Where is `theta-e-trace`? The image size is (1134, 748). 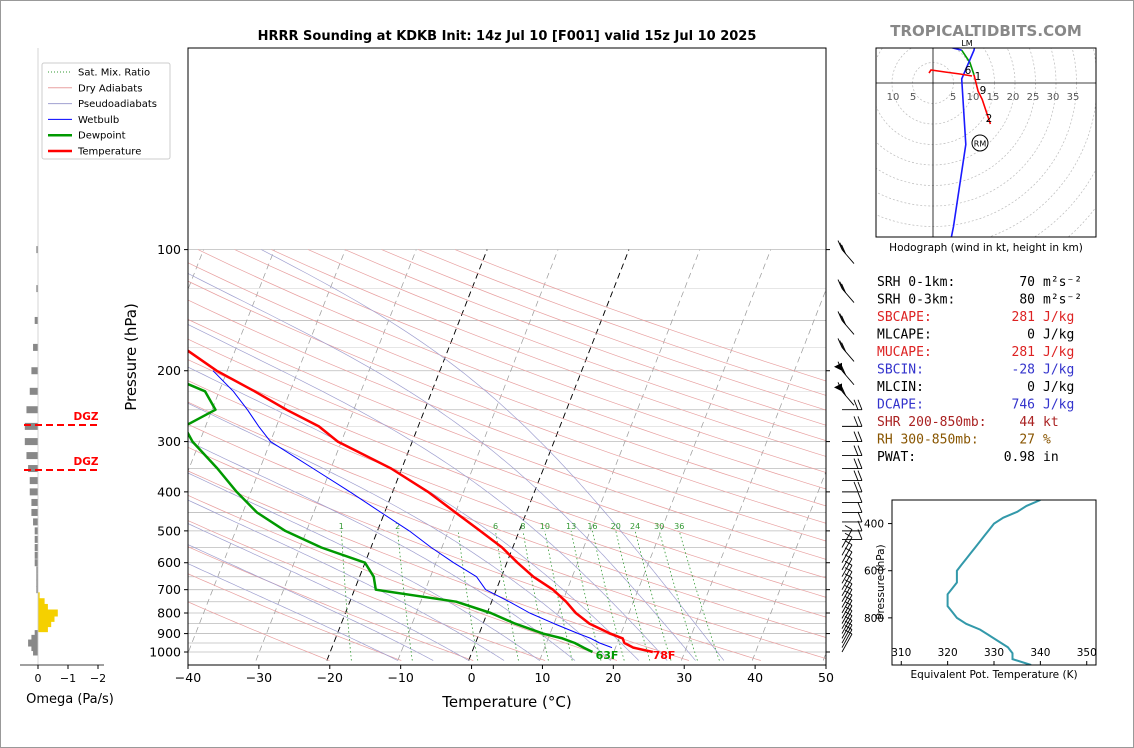 theta-e-trace is located at coordinates (993, 582).